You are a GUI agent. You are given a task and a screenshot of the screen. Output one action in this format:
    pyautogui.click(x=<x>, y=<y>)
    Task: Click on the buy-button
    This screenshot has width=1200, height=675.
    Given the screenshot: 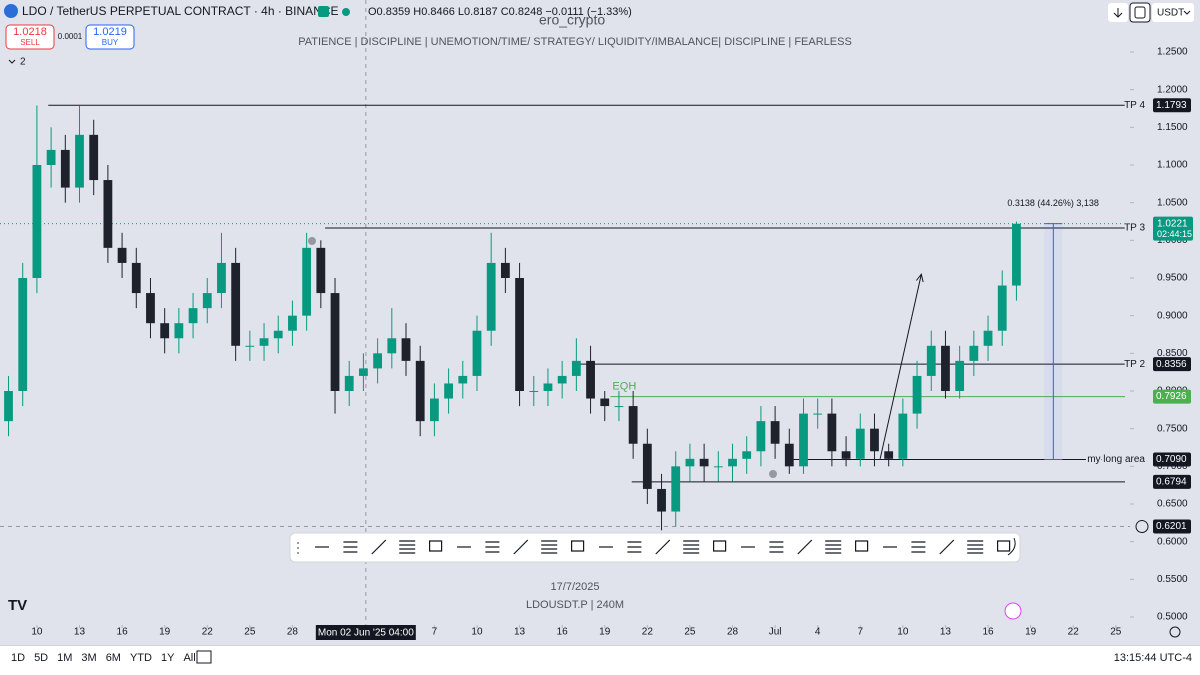 What is the action you would take?
    pyautogui.click(x=110, y=37)
    